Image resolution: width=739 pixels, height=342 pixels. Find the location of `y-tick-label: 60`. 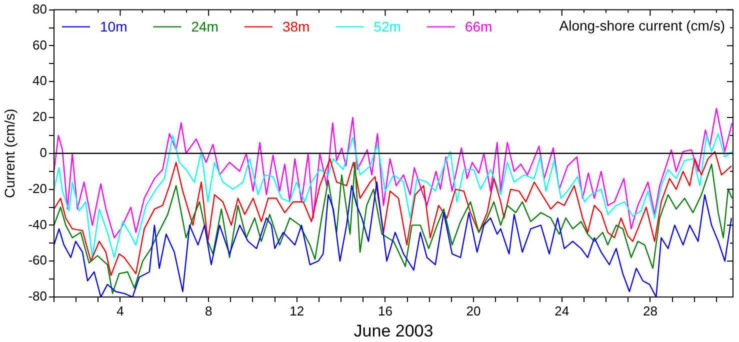

y-tick-label: 60 is located at coordinates (39, 44).